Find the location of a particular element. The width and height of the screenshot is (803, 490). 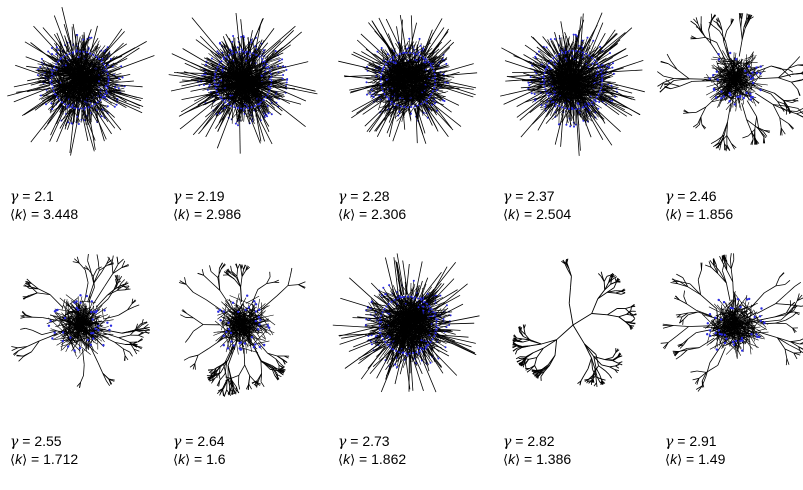

mean-degree-label: ⟨k⟩ = 2.986 is located at coordinates (207, 215).